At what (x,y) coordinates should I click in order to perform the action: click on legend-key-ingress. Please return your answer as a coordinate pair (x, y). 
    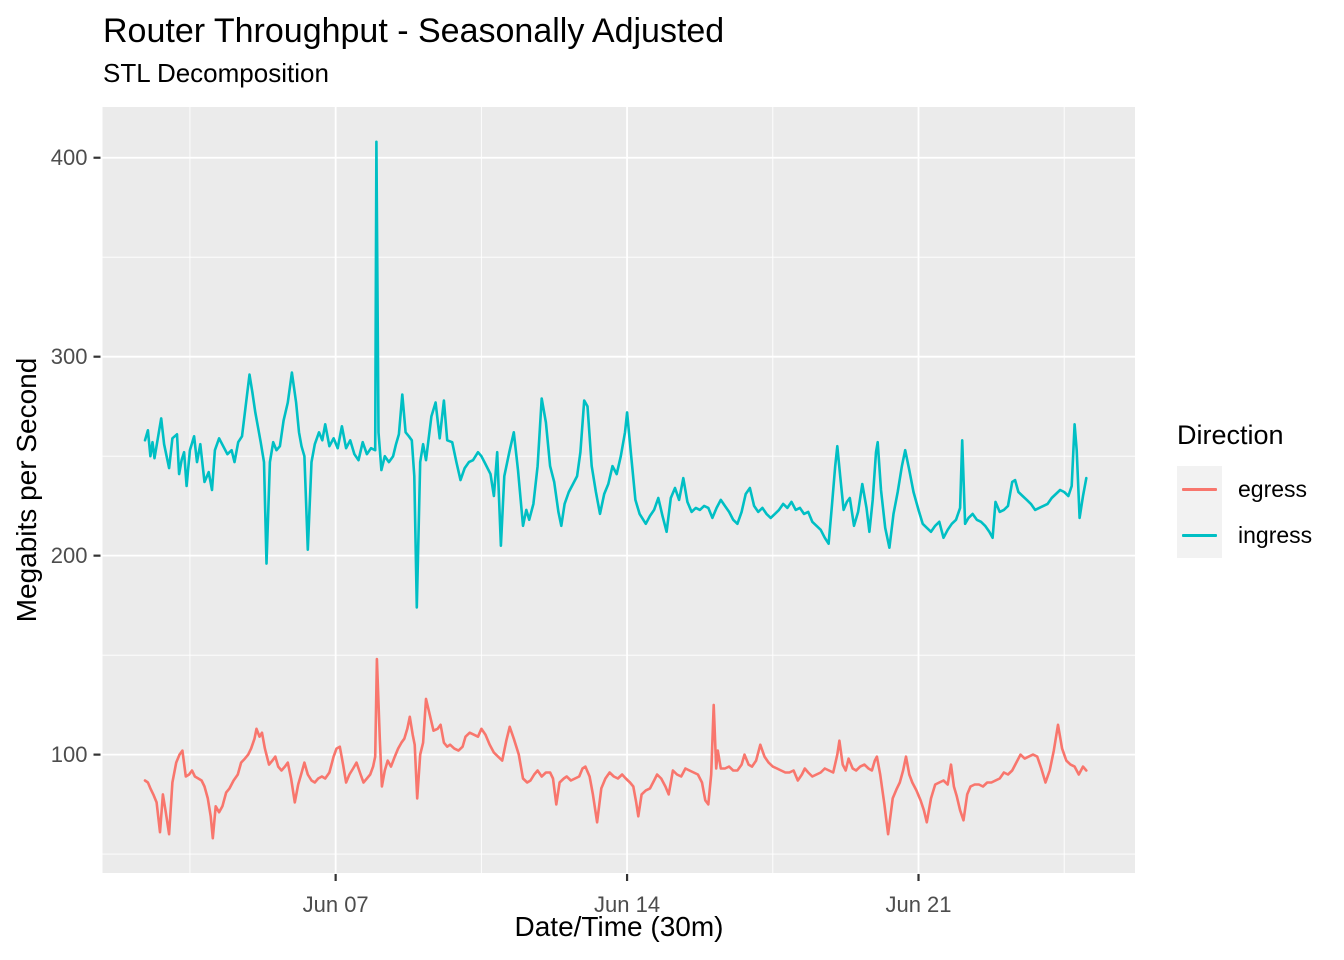
    Looking at the image, I should click on (1199, 535).